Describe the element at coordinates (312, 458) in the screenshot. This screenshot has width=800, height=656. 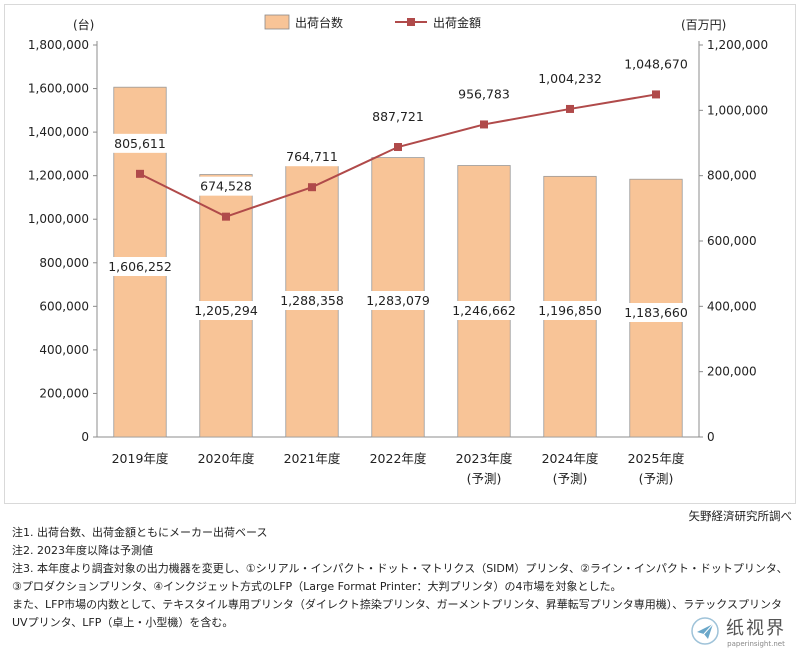
I see `x-tick-label: 2021年度` at that location.